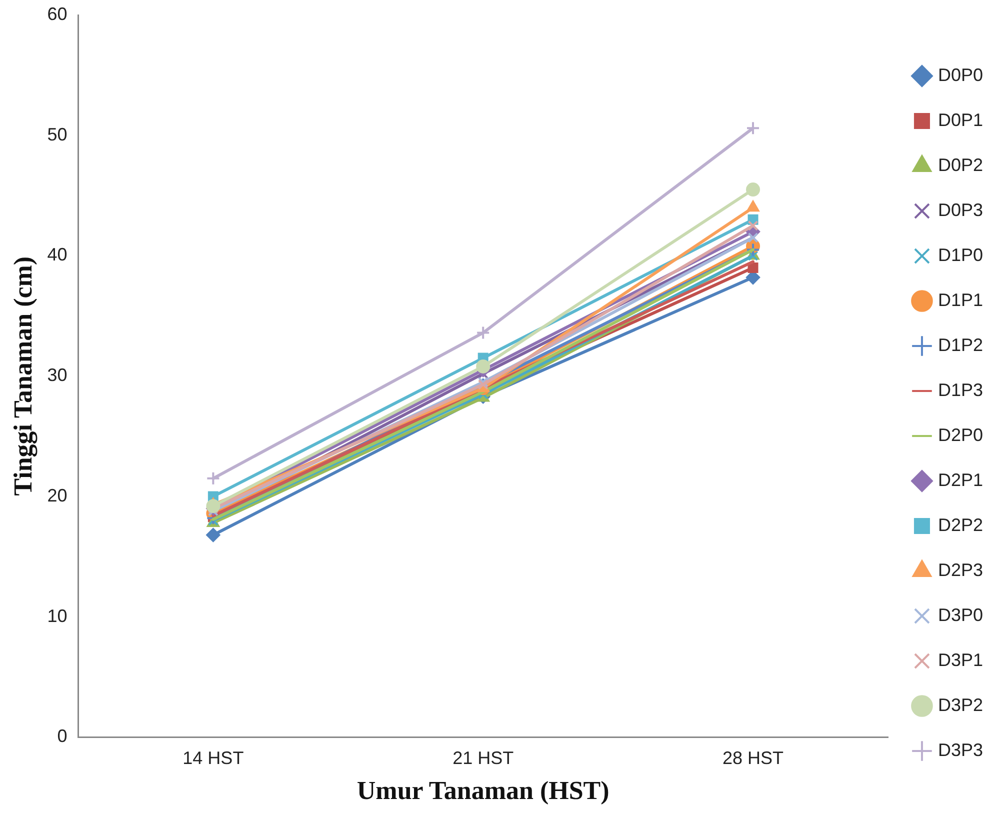  Describe the element at coordinates (57, 134) in the screenshot. I see `y-tick-label: 50` at that location.